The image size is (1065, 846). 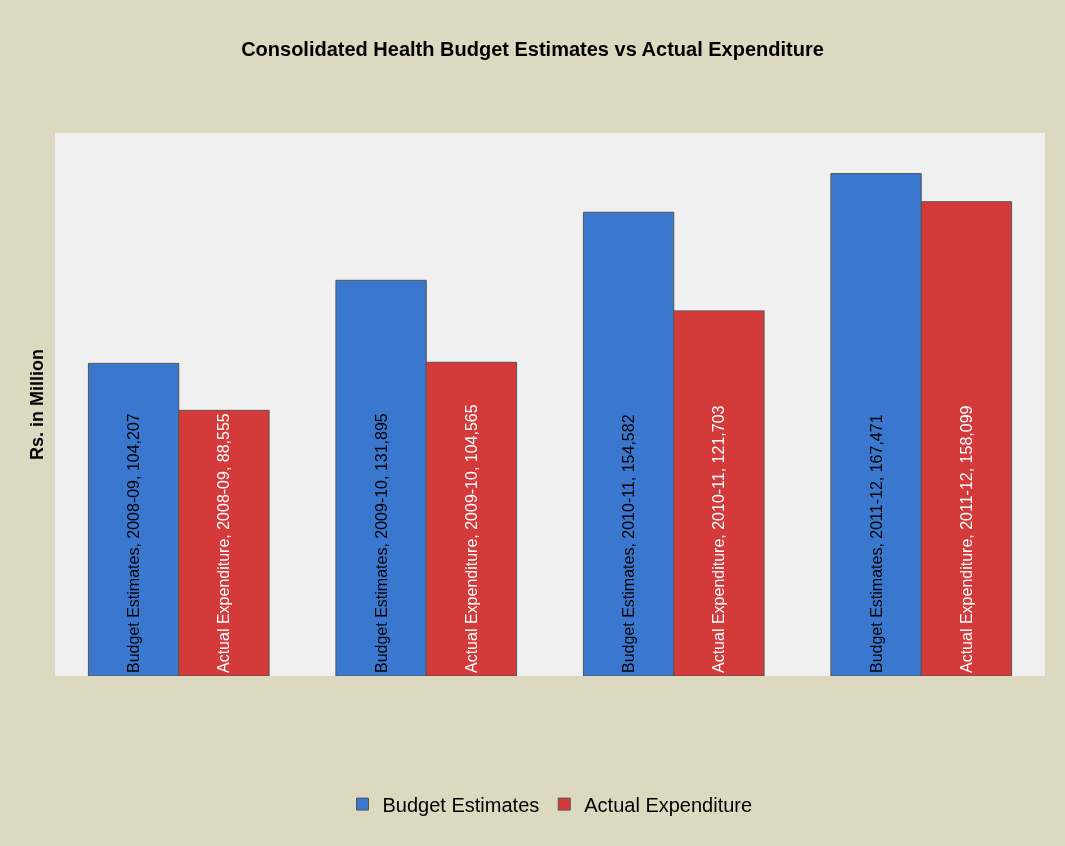 I want to click on data-label: Actual Expenditure, 2011-12, 158,099, so click(x=966, y=539).